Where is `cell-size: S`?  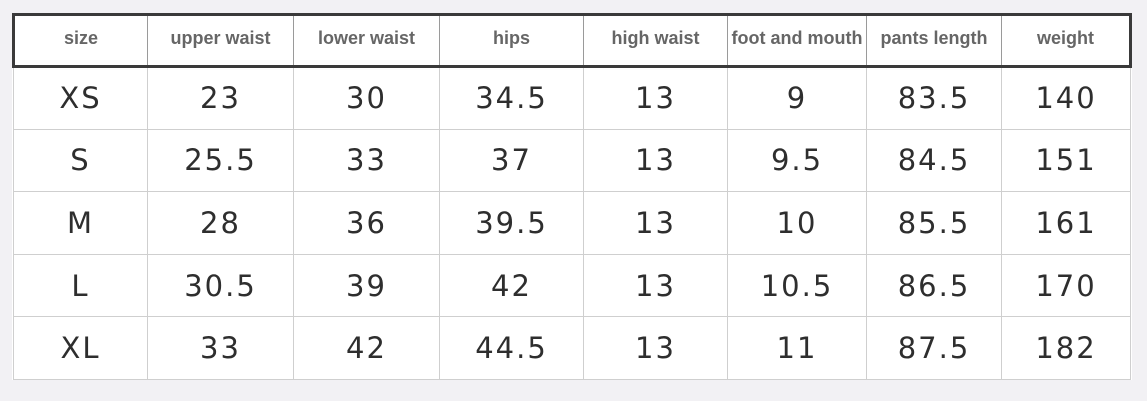 cell-size: S is located at coordinates (80, 160).